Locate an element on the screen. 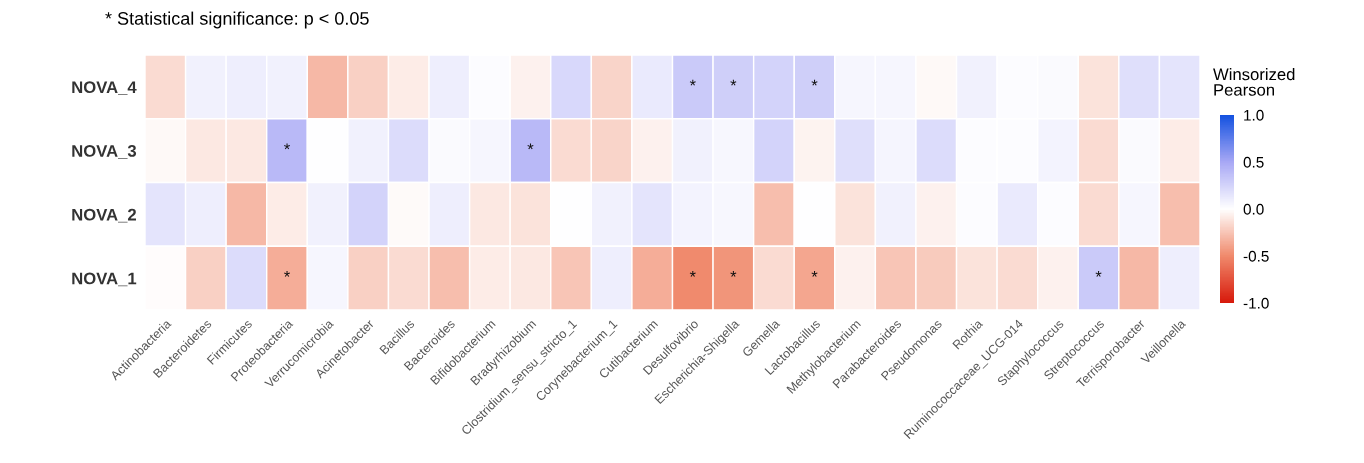 The width and height of the screenshot is (1364, 463). y-tick-label: NOVA_4 is located at coordinates (104, 88).